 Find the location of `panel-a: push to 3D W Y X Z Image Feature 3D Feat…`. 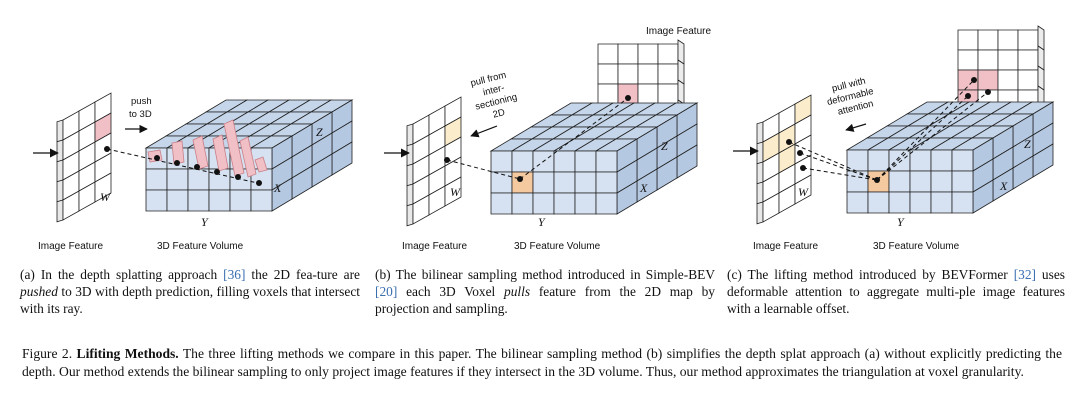

panel-a: push to 3D W Y X Z Image Feature 3D Feat… is located at coordinates (193, 172).